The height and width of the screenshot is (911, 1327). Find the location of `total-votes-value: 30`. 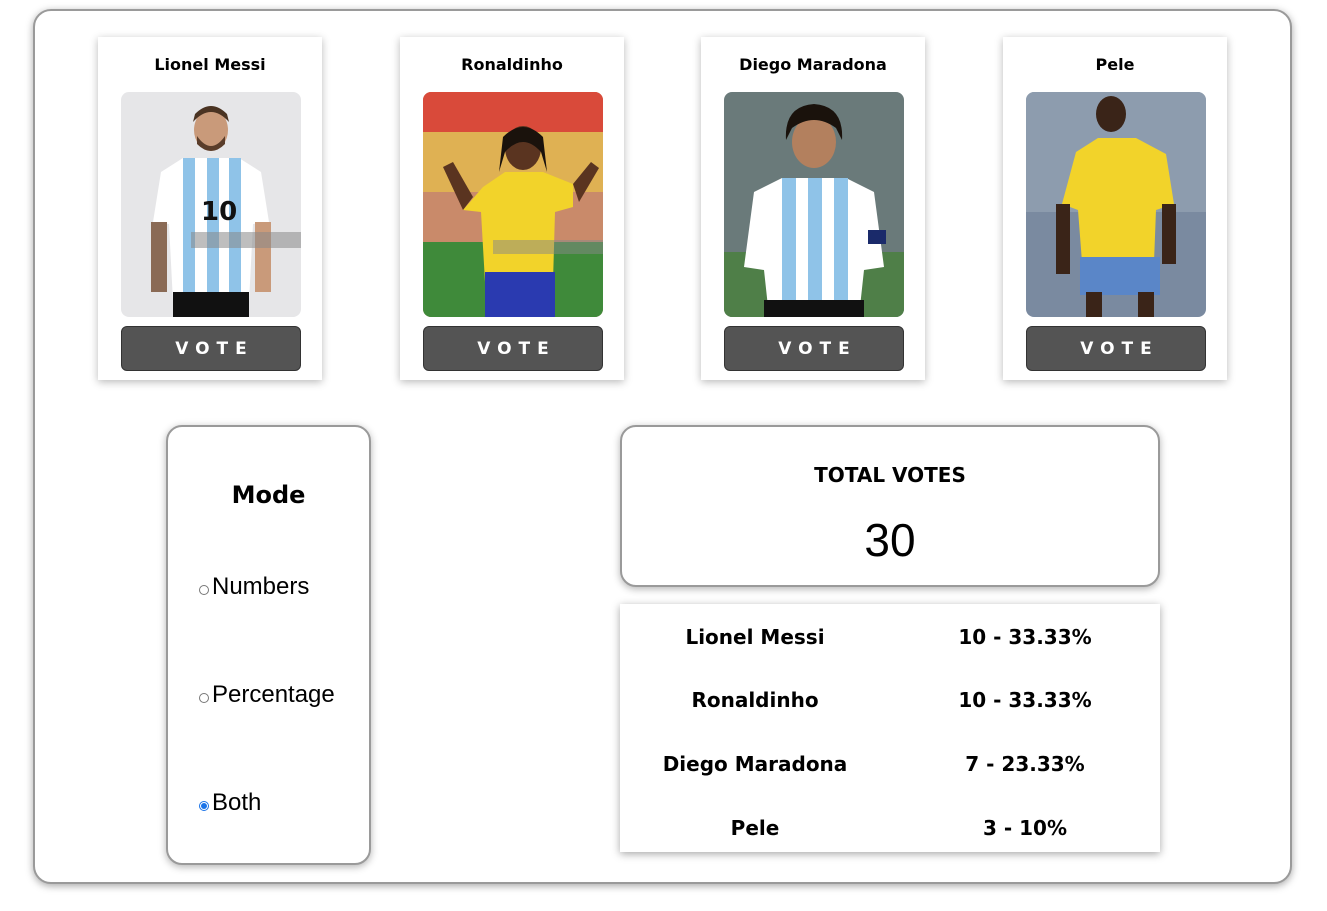

total-votes-value: 30 is located at coordinates (890, 540).